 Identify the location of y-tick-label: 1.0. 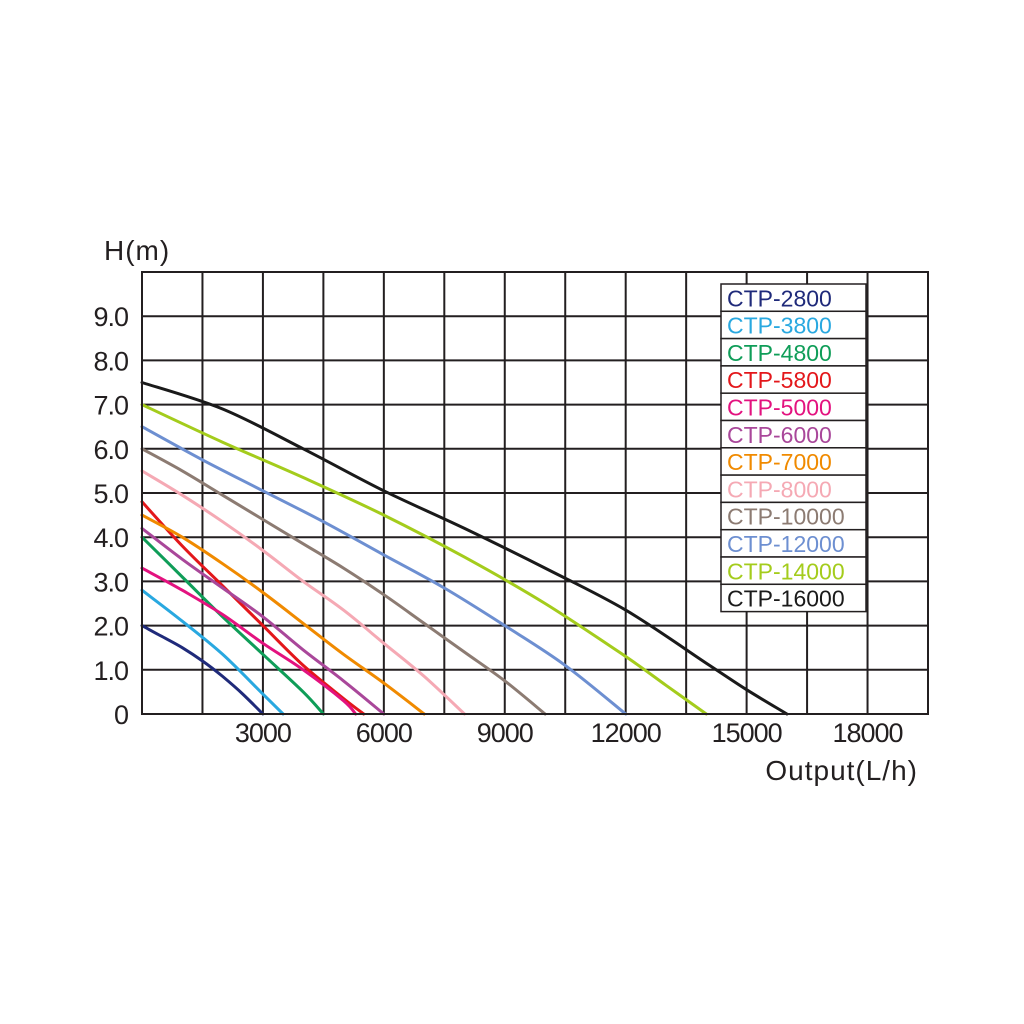
(110, 671).